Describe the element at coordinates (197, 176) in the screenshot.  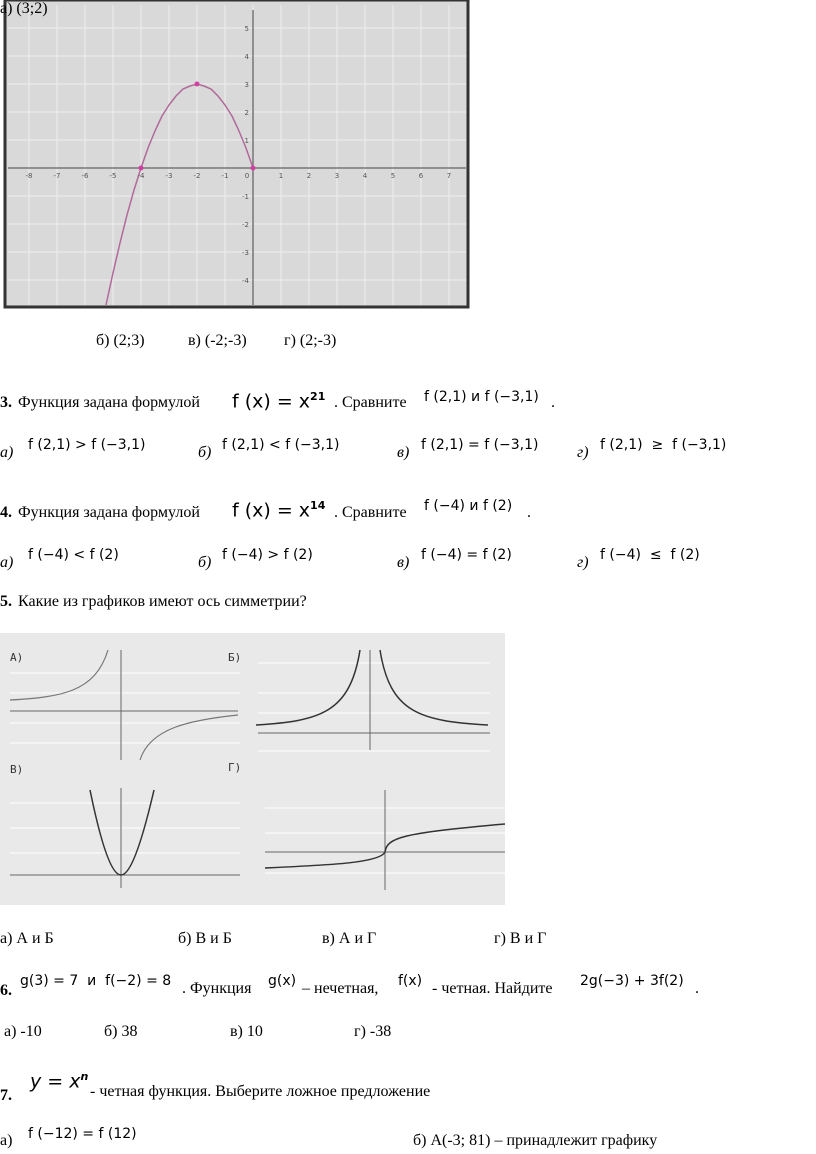
I see `x-tick-label: -2` at that location.